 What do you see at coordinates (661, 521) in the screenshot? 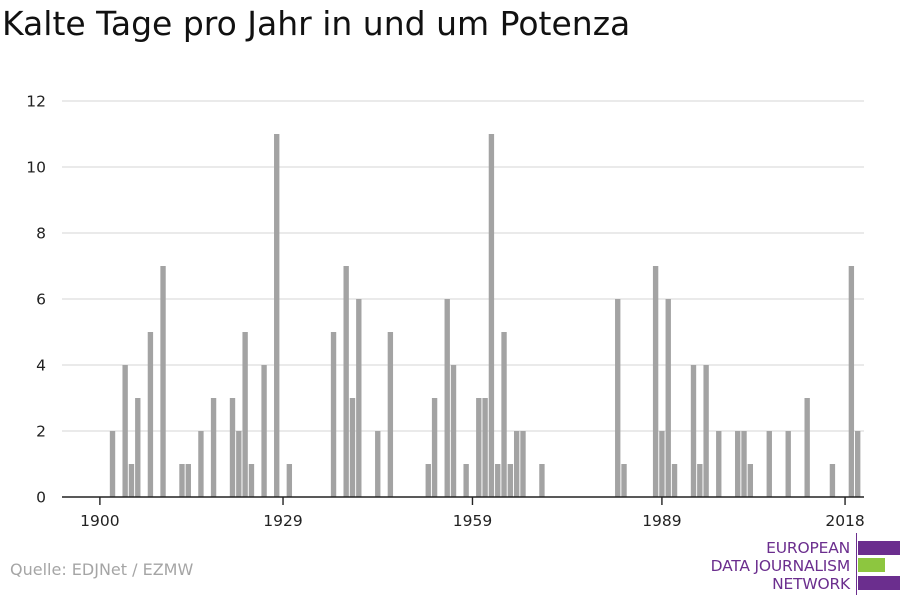
I see `x-tick-label: 1989` at bounding box center [661, 521].